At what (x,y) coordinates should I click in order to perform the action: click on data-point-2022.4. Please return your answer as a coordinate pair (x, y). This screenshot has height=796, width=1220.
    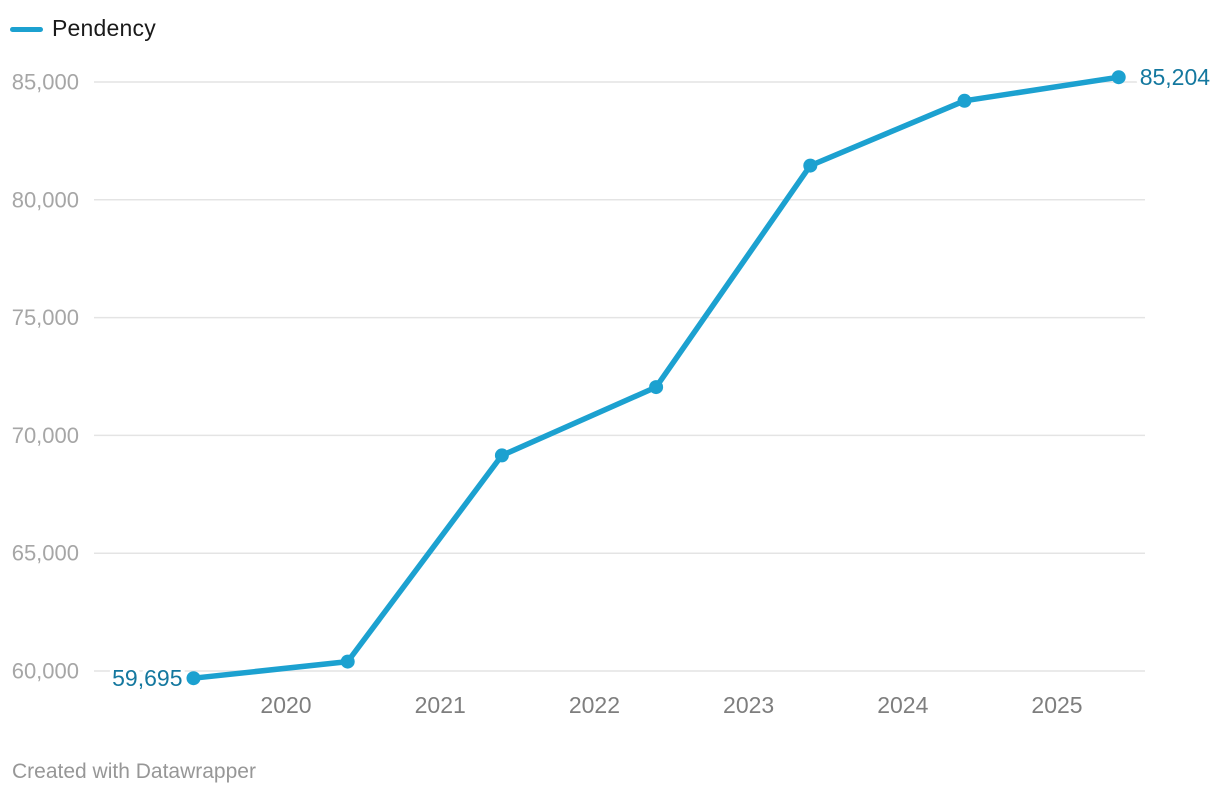
    Looking at the image, I should click on (656, 387).